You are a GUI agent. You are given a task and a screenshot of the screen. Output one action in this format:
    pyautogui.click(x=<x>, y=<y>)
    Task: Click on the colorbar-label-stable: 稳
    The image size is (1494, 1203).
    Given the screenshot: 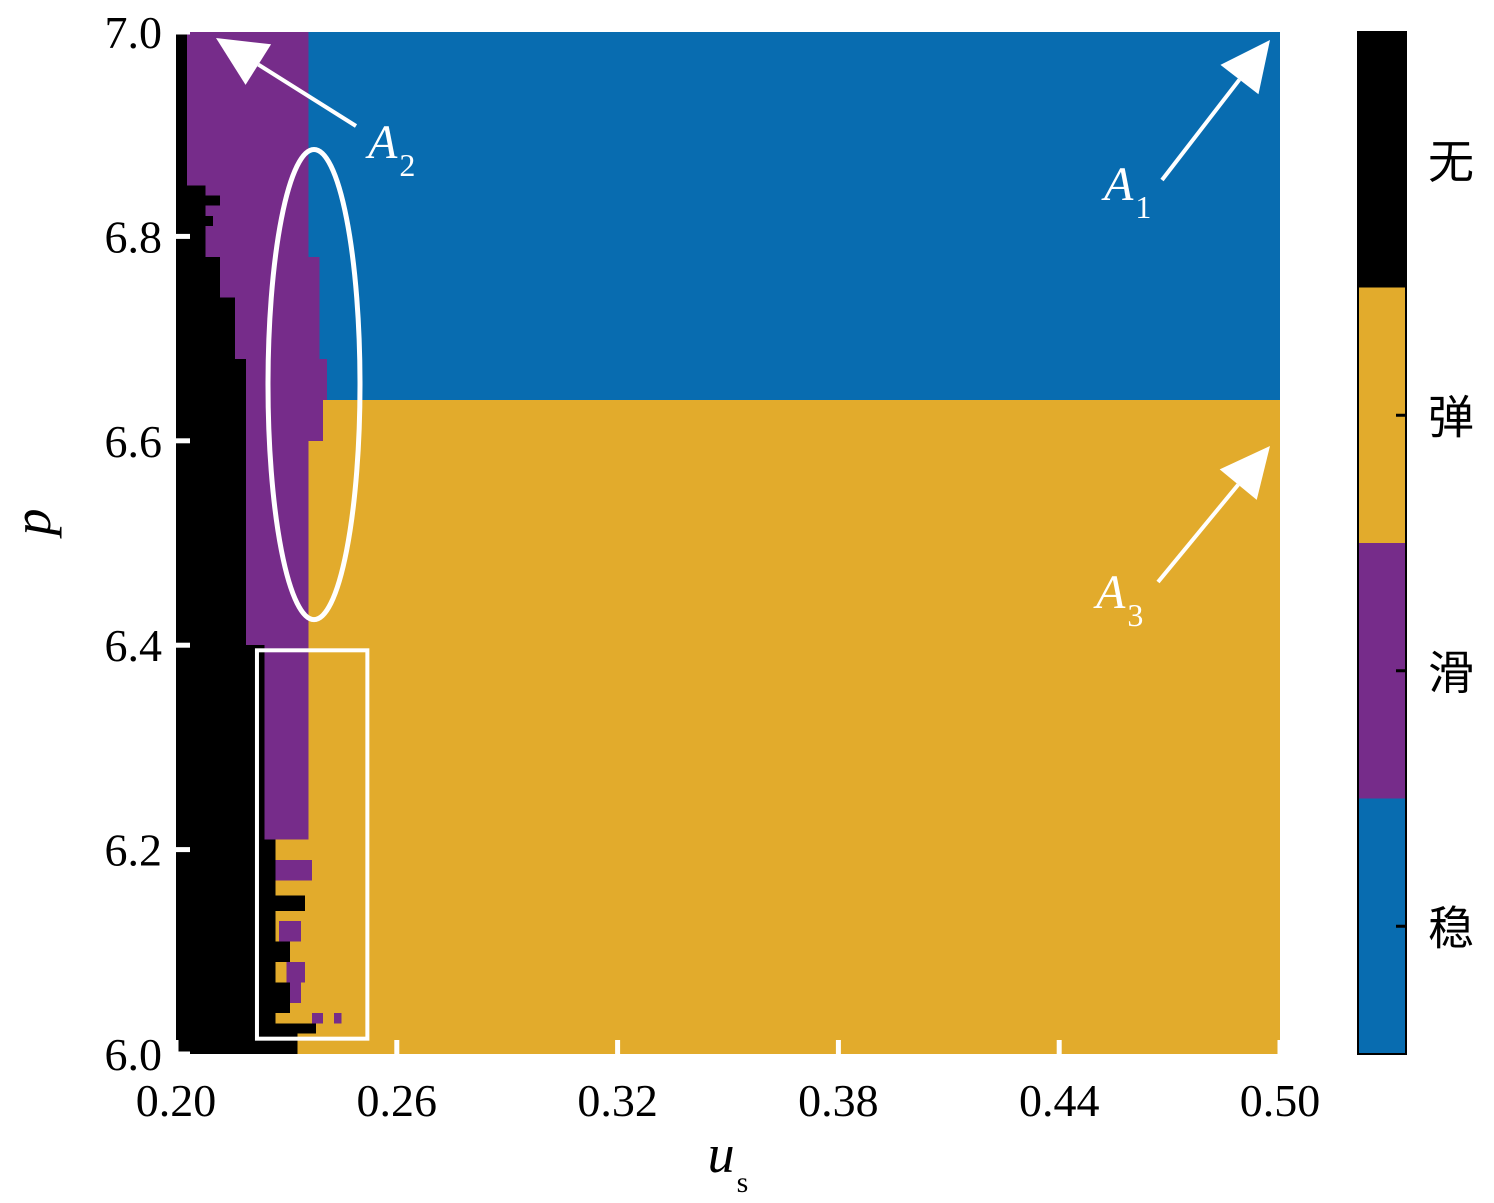 What is the action you would take?
    pyautogui.click(x=1451, y=928)
    